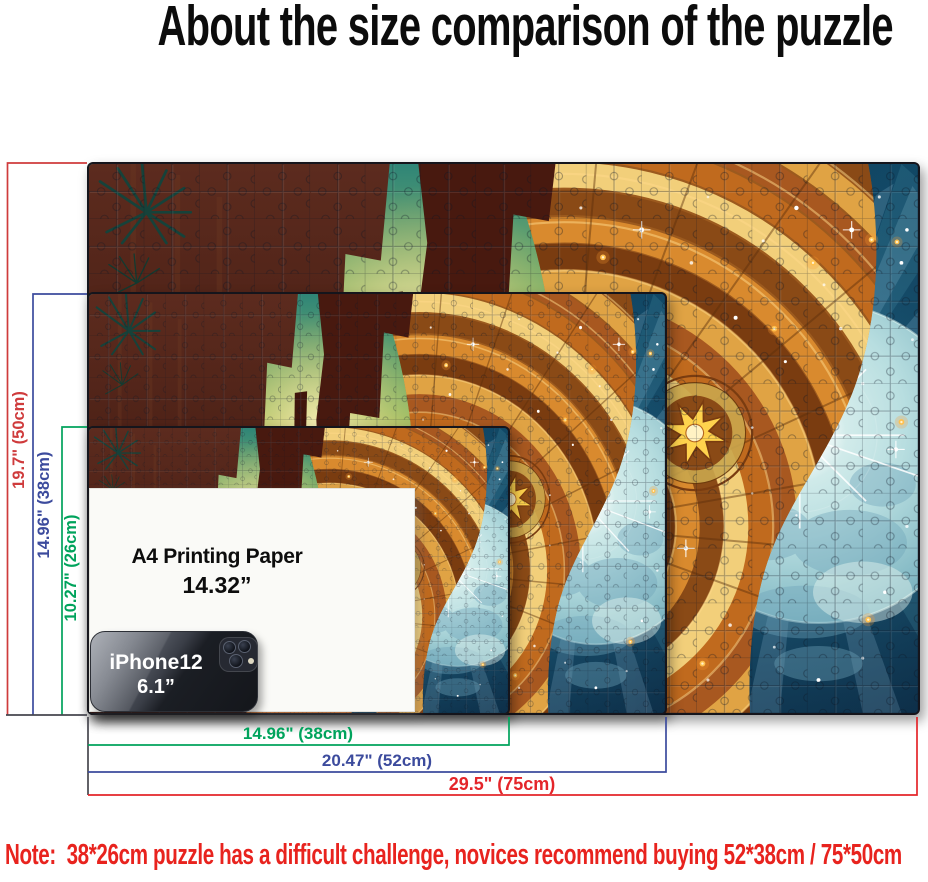  I want to click on dimension-label-height-26cm: 10.27" (26cm), so click(71, 568).